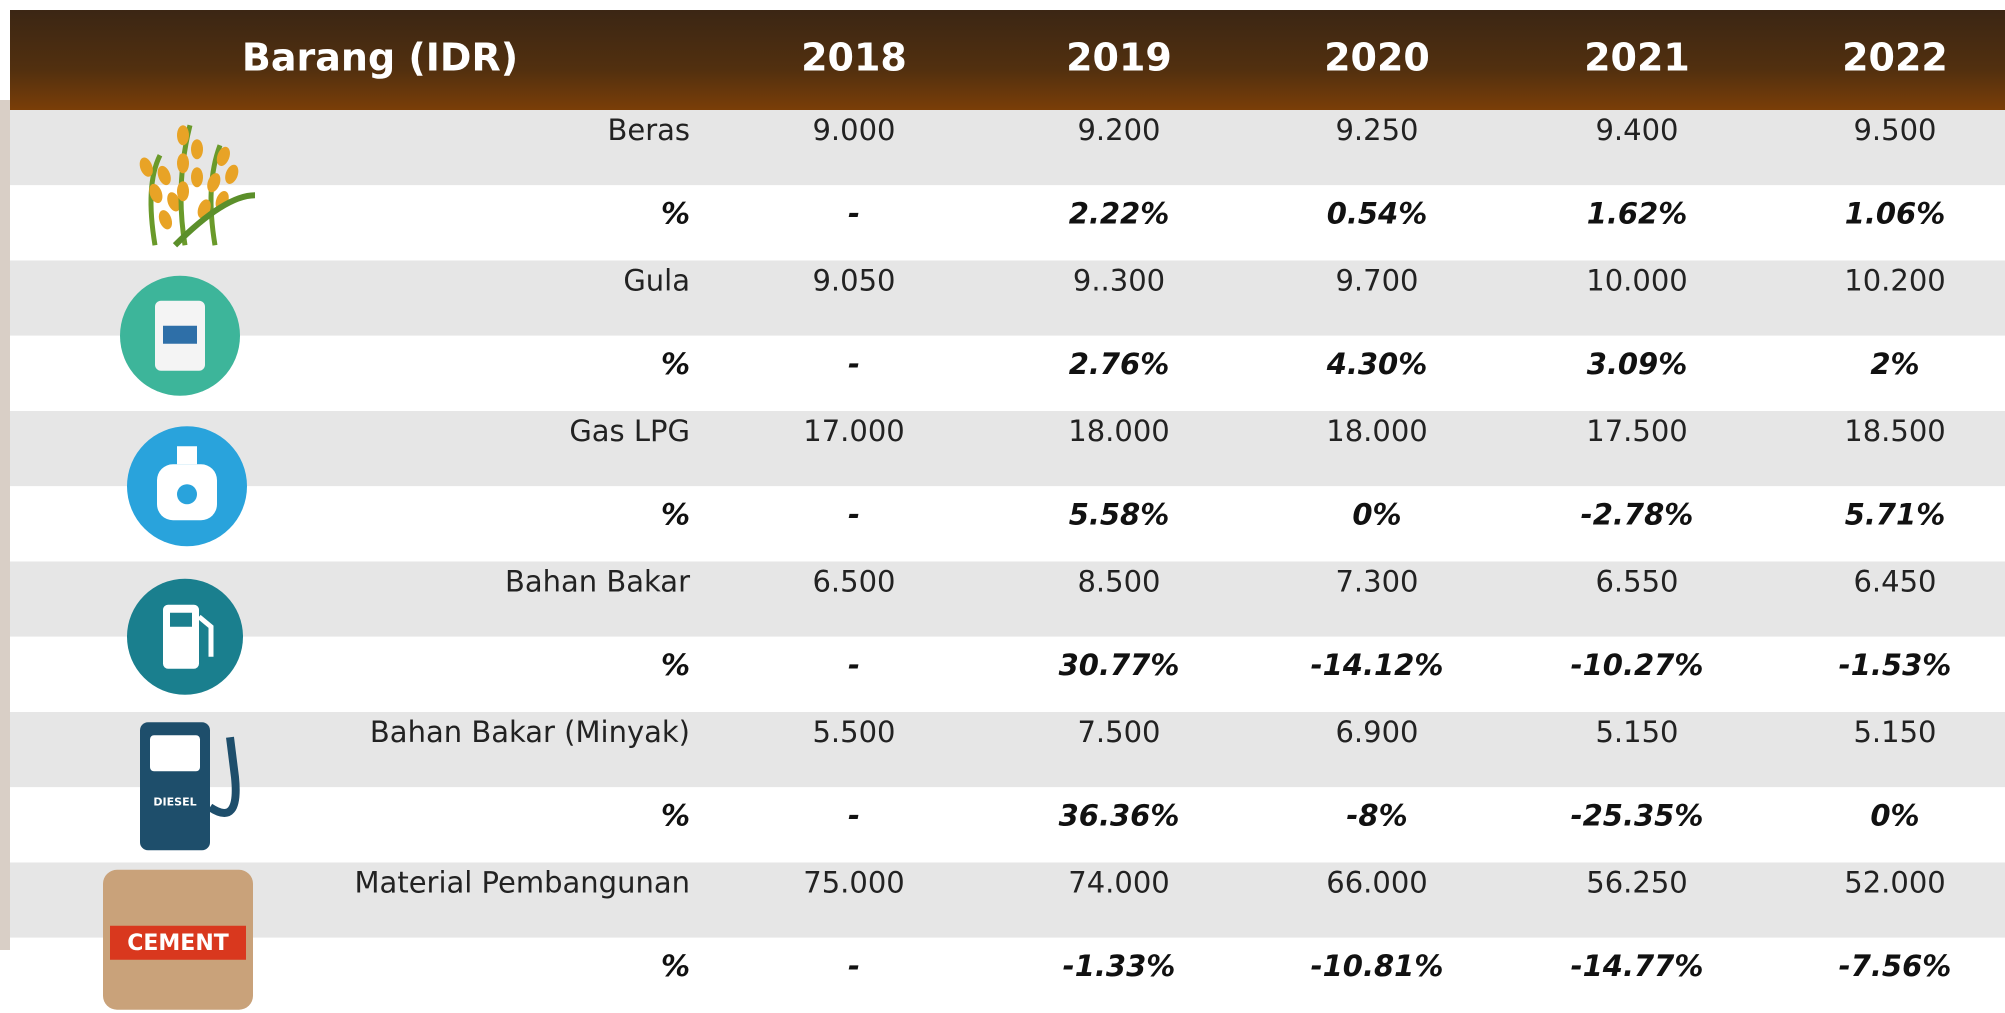 The height and width of the screenshot is (1013, 2005). I want to click on change-cell: -10.81%, so click(1377, 966).